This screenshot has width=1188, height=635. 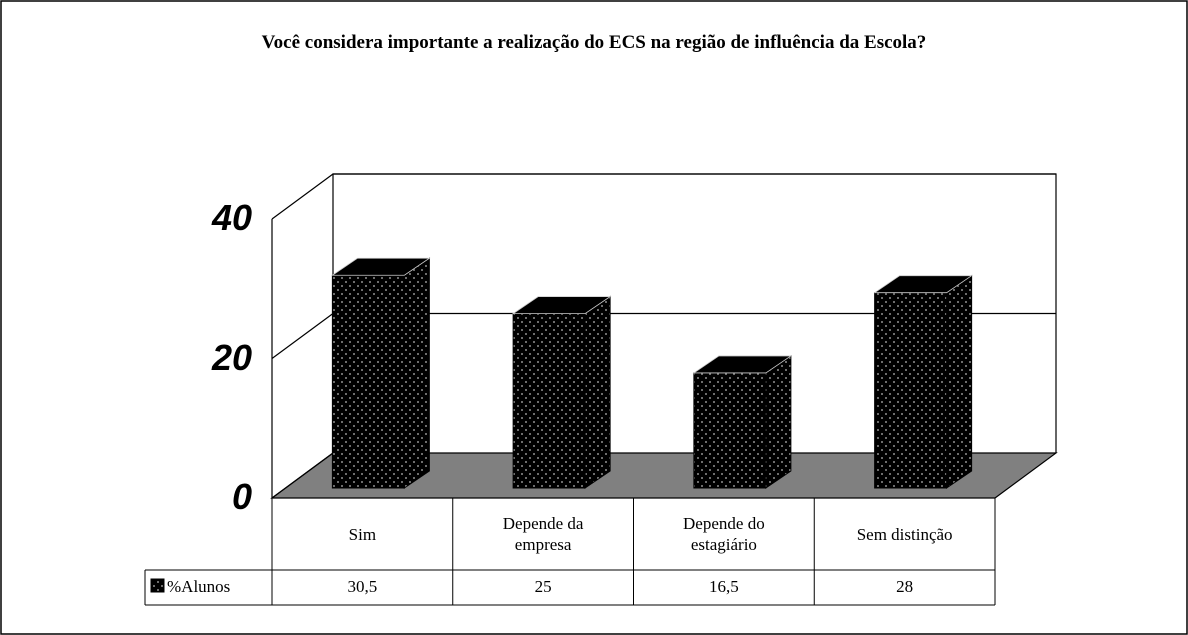 I want to click on category-label: Sim, so click(x=362, y=534).